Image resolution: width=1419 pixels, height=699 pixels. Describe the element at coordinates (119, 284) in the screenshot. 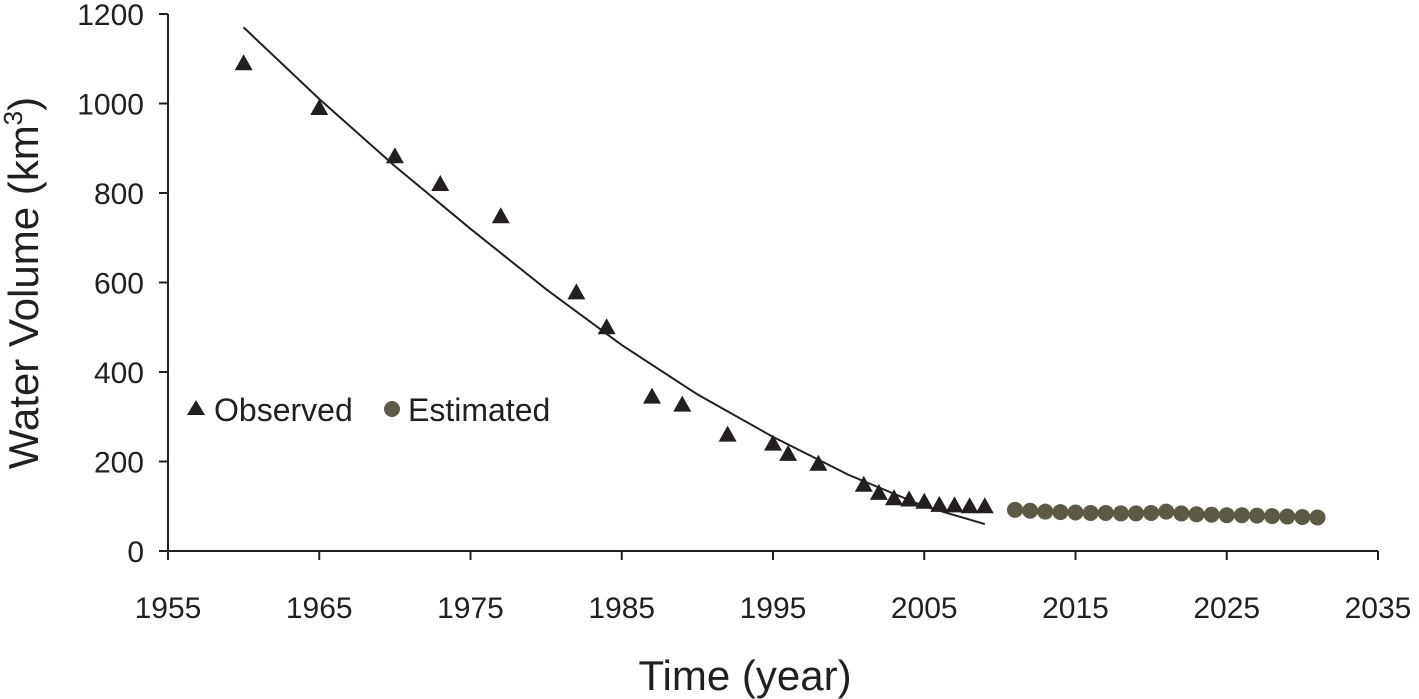

I see `y-tick-label: 600` at that location.